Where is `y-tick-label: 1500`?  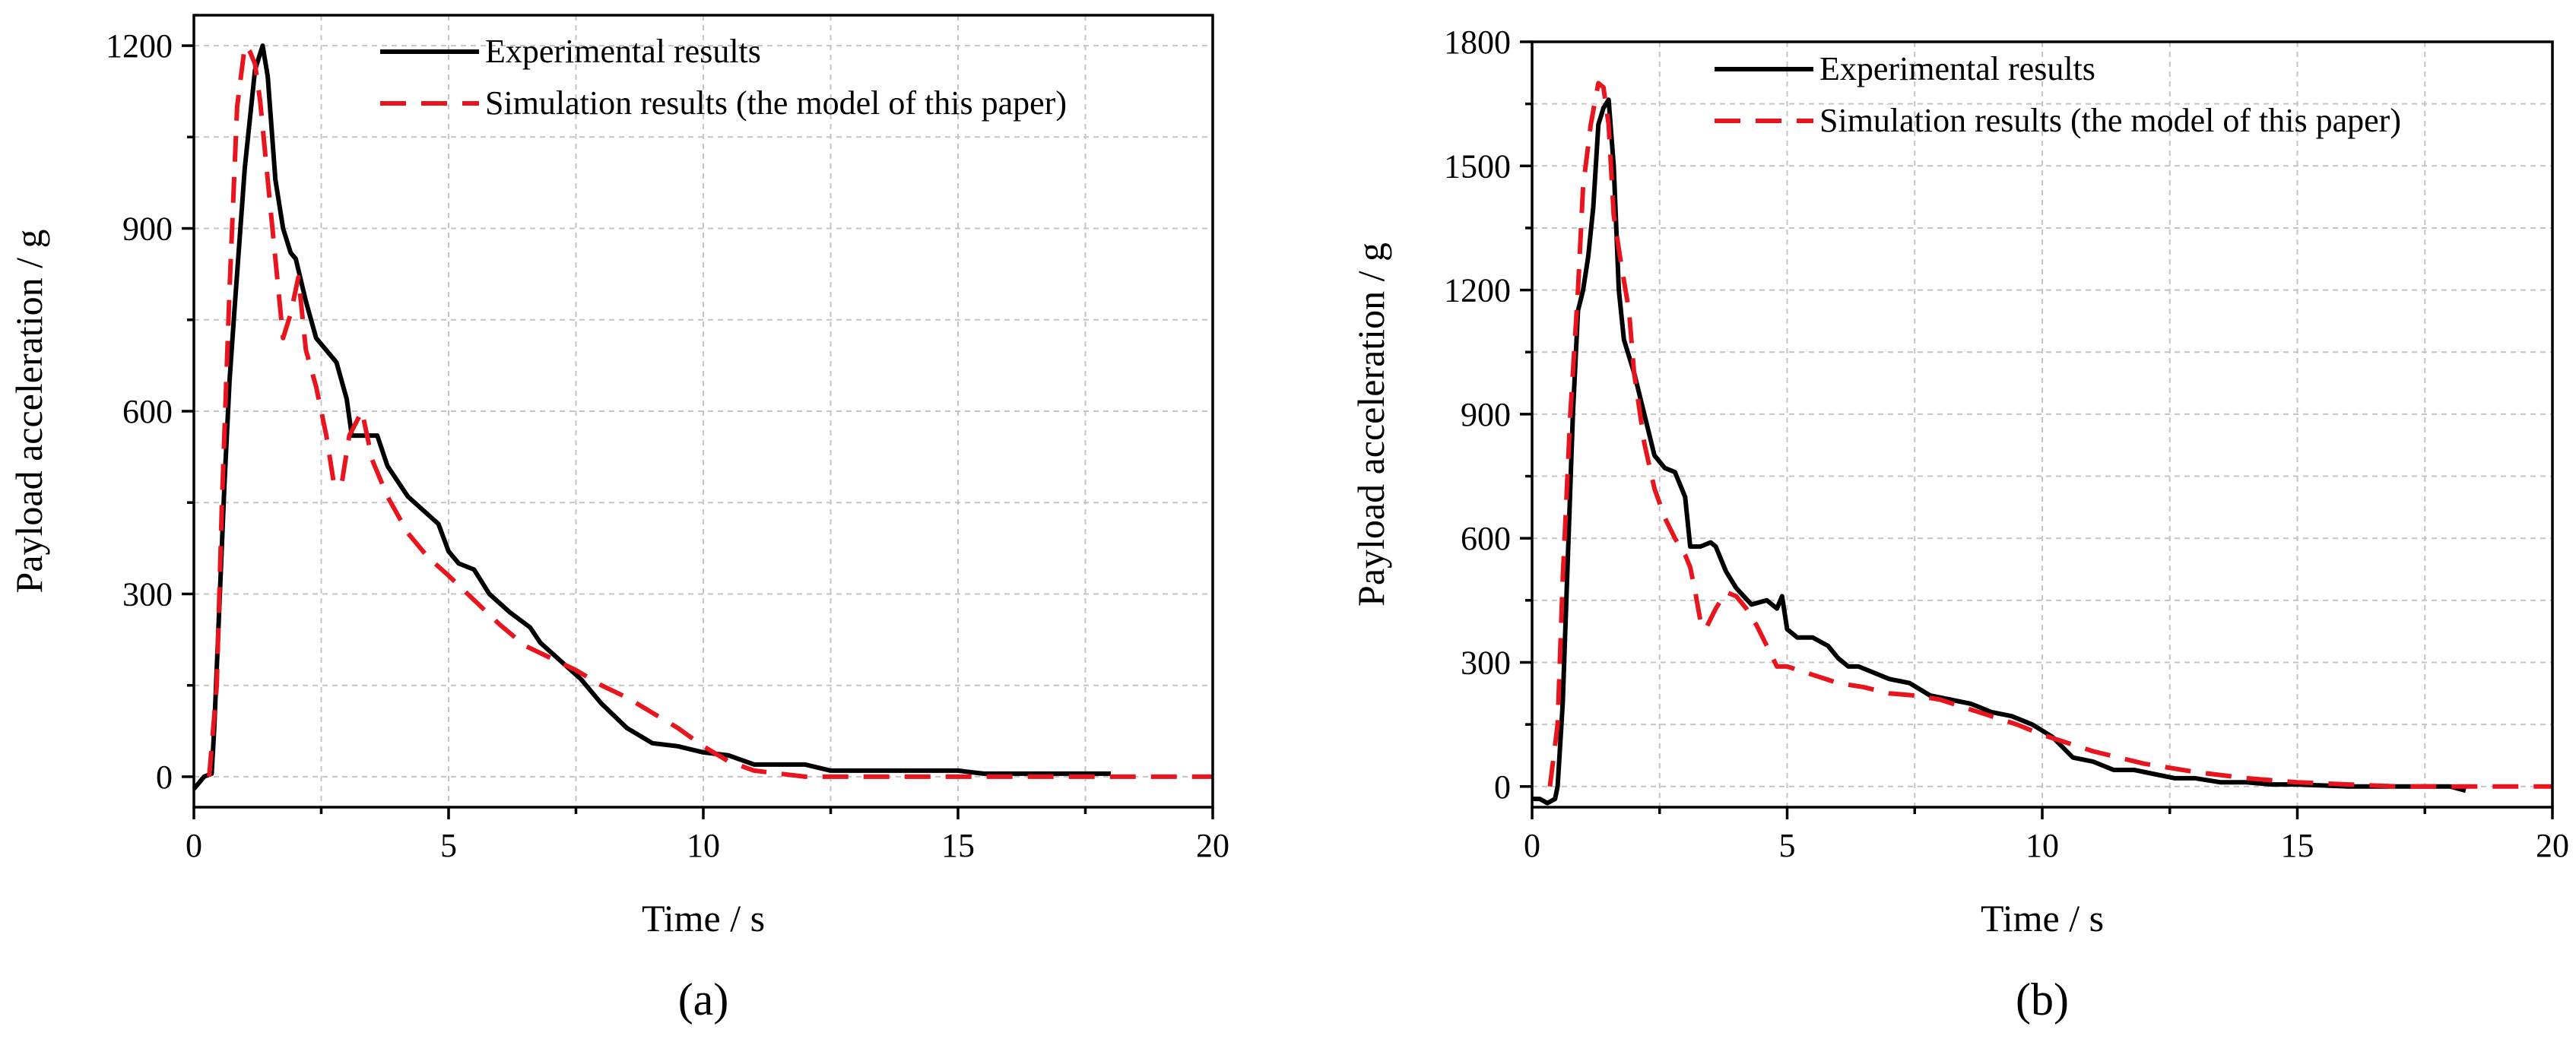
y-tick-label: 1500 is located at coordinates (1477, 166).